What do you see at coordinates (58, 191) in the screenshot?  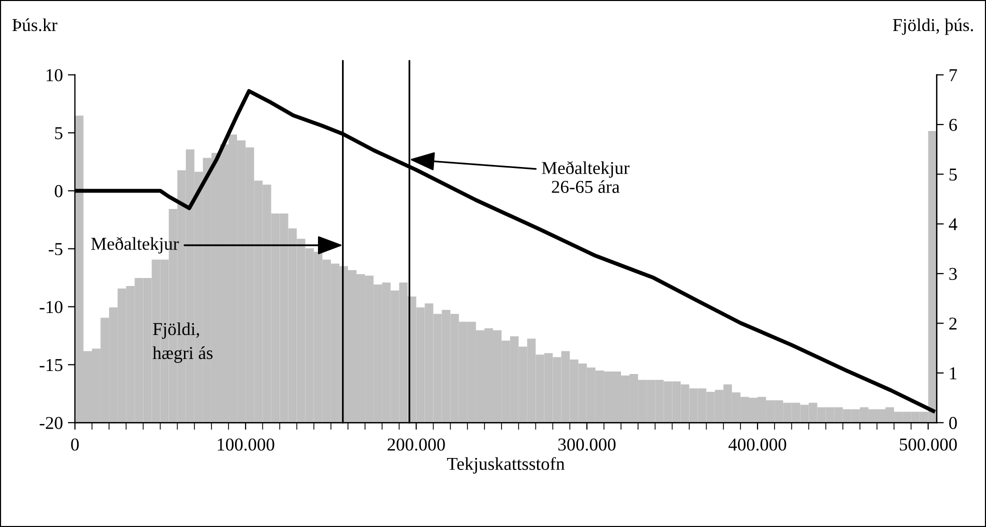 I see `y-tick-label: 0` at bounding box center [58, 191].